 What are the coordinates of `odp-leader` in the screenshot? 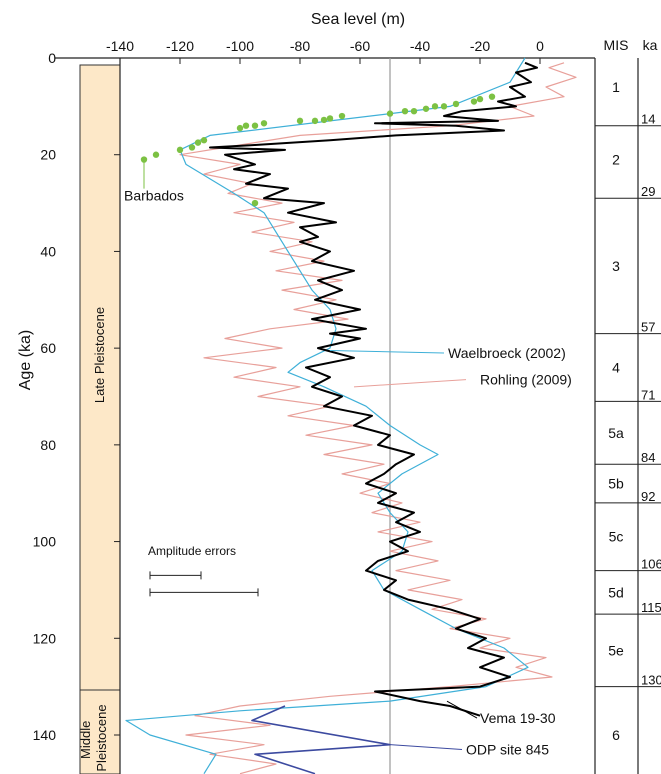 It's located at (426, 747).